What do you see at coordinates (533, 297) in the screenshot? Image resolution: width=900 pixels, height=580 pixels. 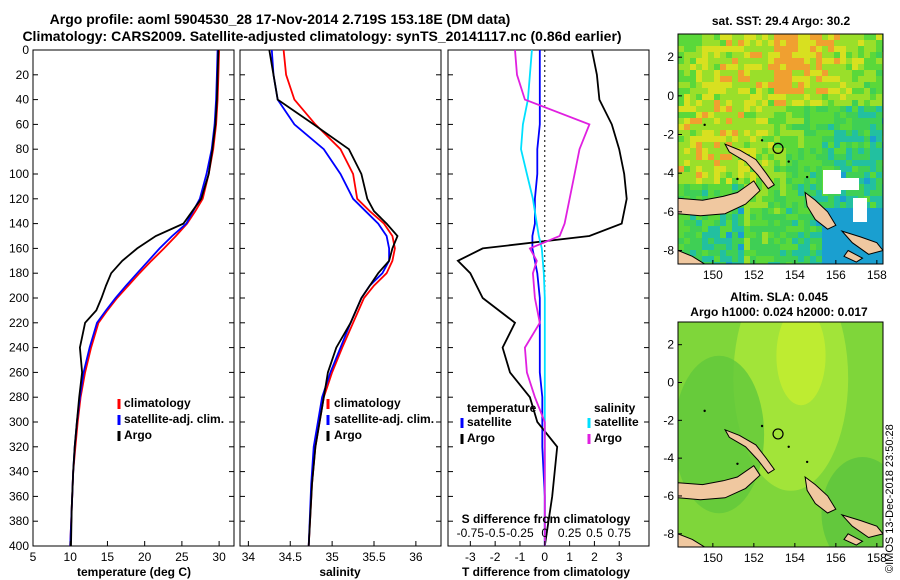 I see `series-line-salinity-satellite` at bounding box center [533, 297].